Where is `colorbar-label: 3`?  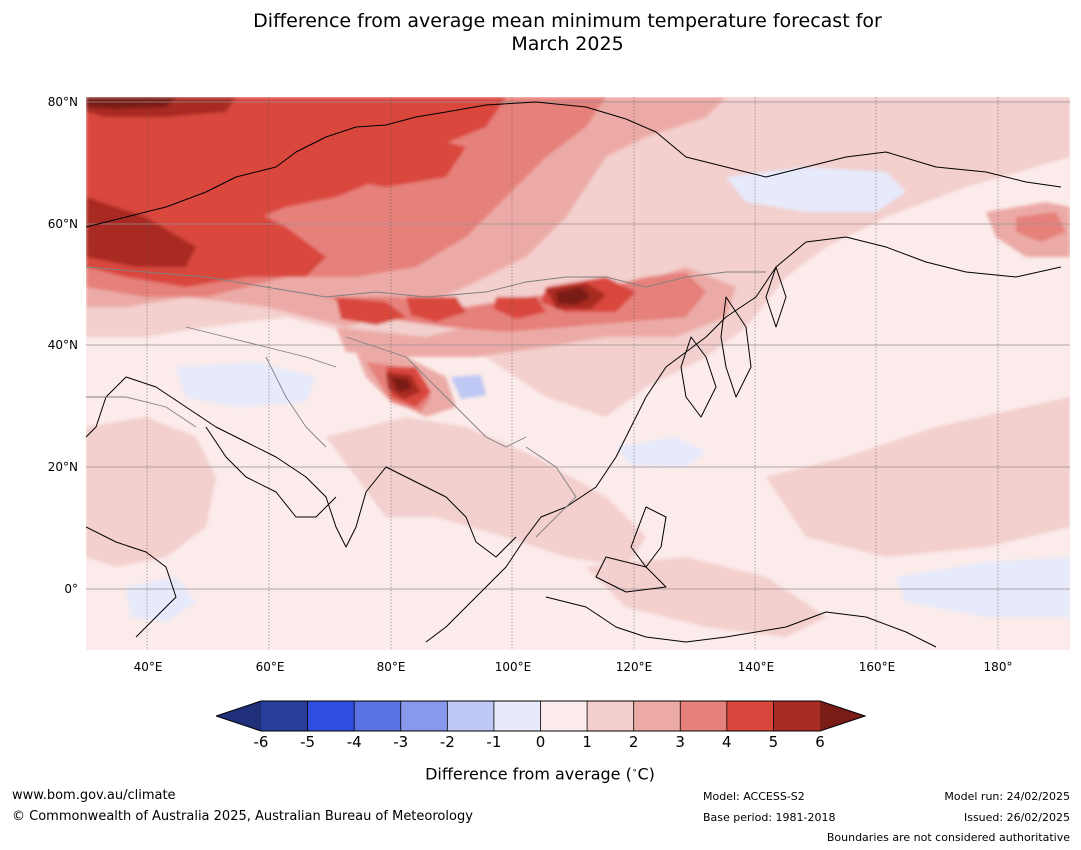
colorbar-label: 3 is located at coordinates (680, 742).